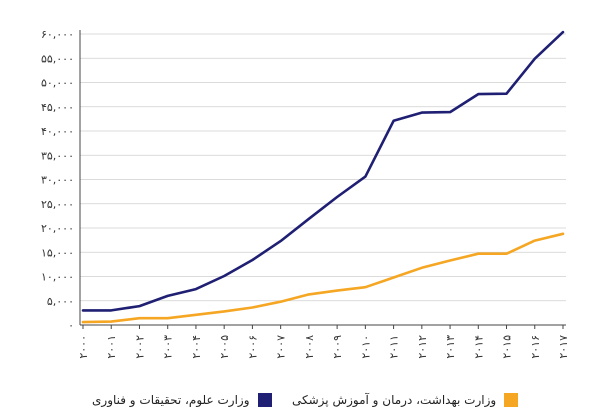  What do you see at coordinates (535, 347) in the screenshot?
I see `x-tick-label: ۲۰۱۶` at bounding box center [535, 347].